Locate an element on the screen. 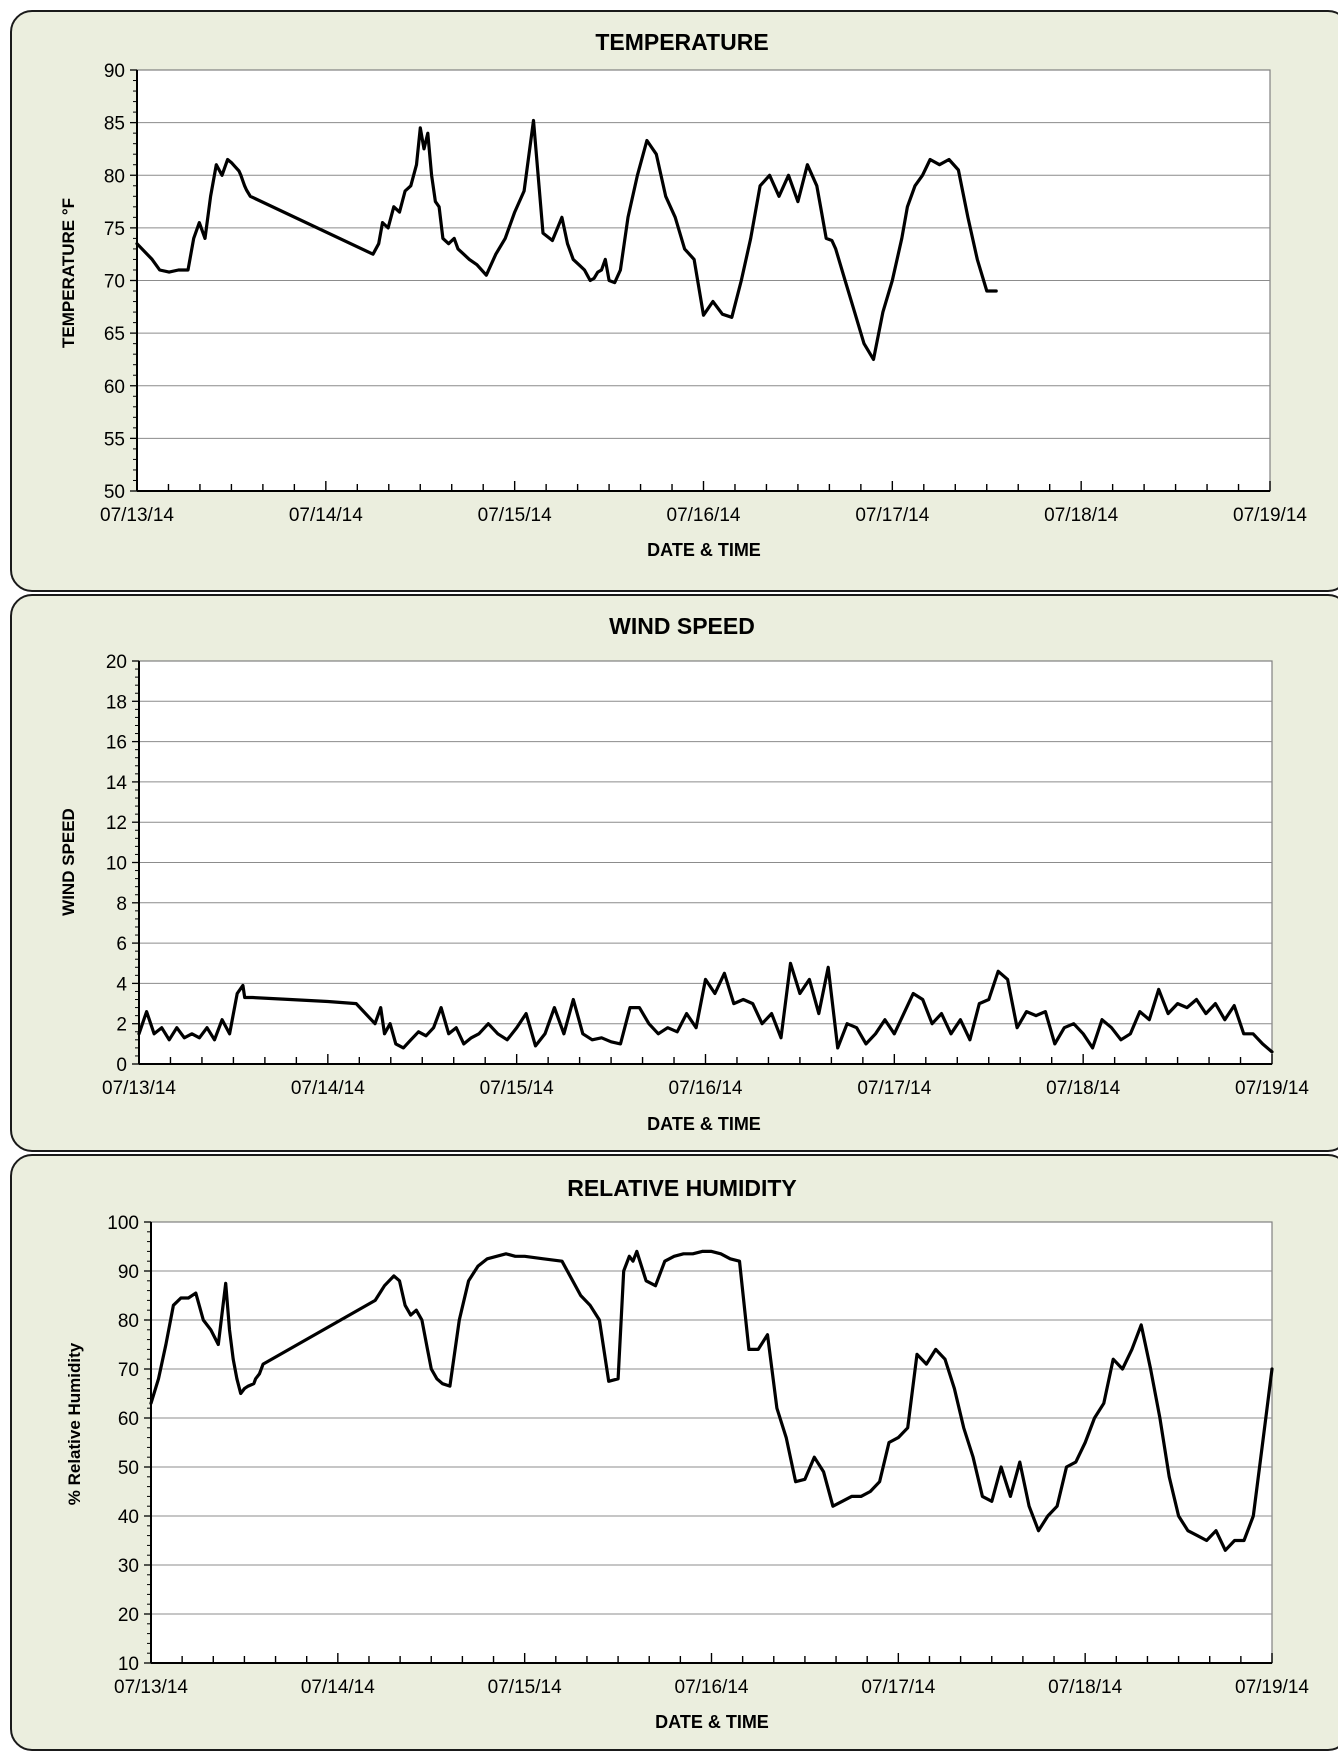 The height and width of the screenshot is (1756, 1338). y-tick-label: 4 is located at coordinates (121, 984).